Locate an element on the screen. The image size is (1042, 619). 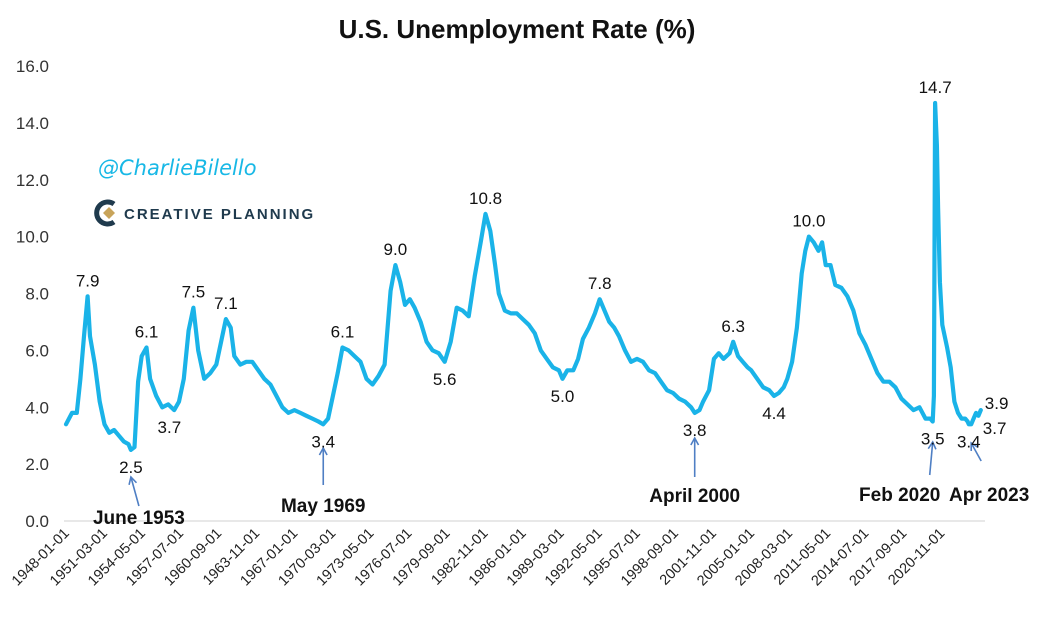
creative-planning-logo: CREATIVE PLANNING is located at coordinates (204, 213).